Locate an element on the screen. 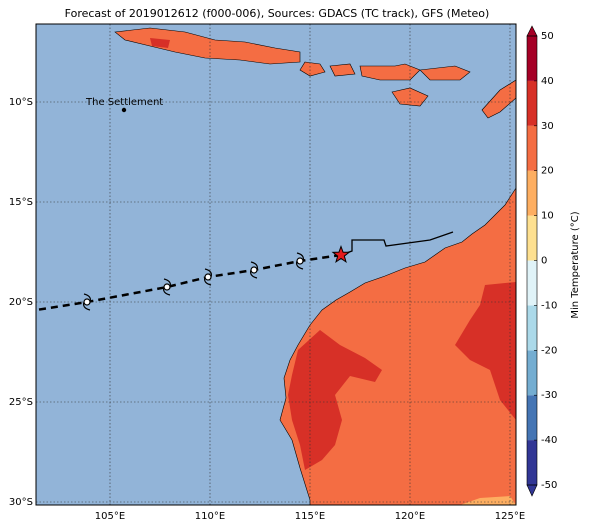 The width and height of the screenshot is (591, 529). colorbar-tick-label: -20 is located at coordinates (549, 350).